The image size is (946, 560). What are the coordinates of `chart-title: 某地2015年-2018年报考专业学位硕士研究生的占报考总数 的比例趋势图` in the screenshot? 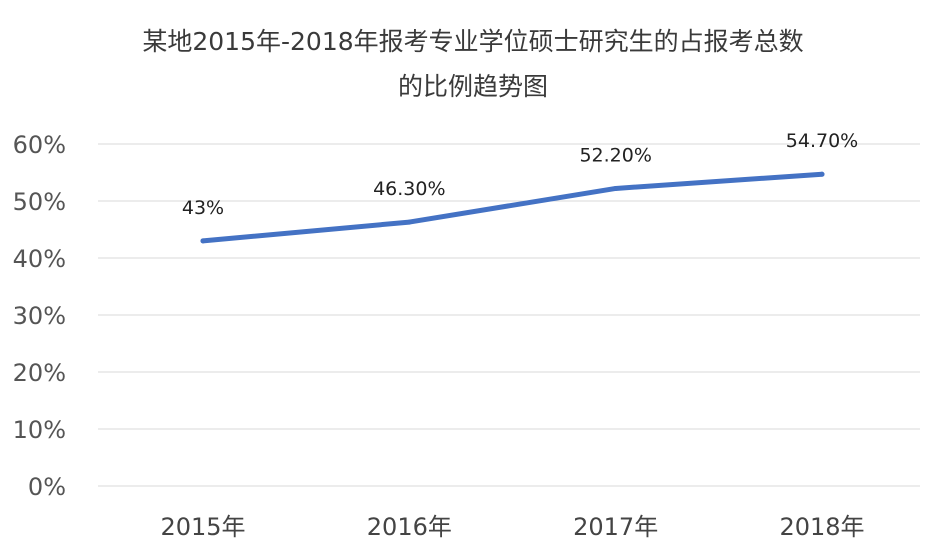 It's located at (472, 64).